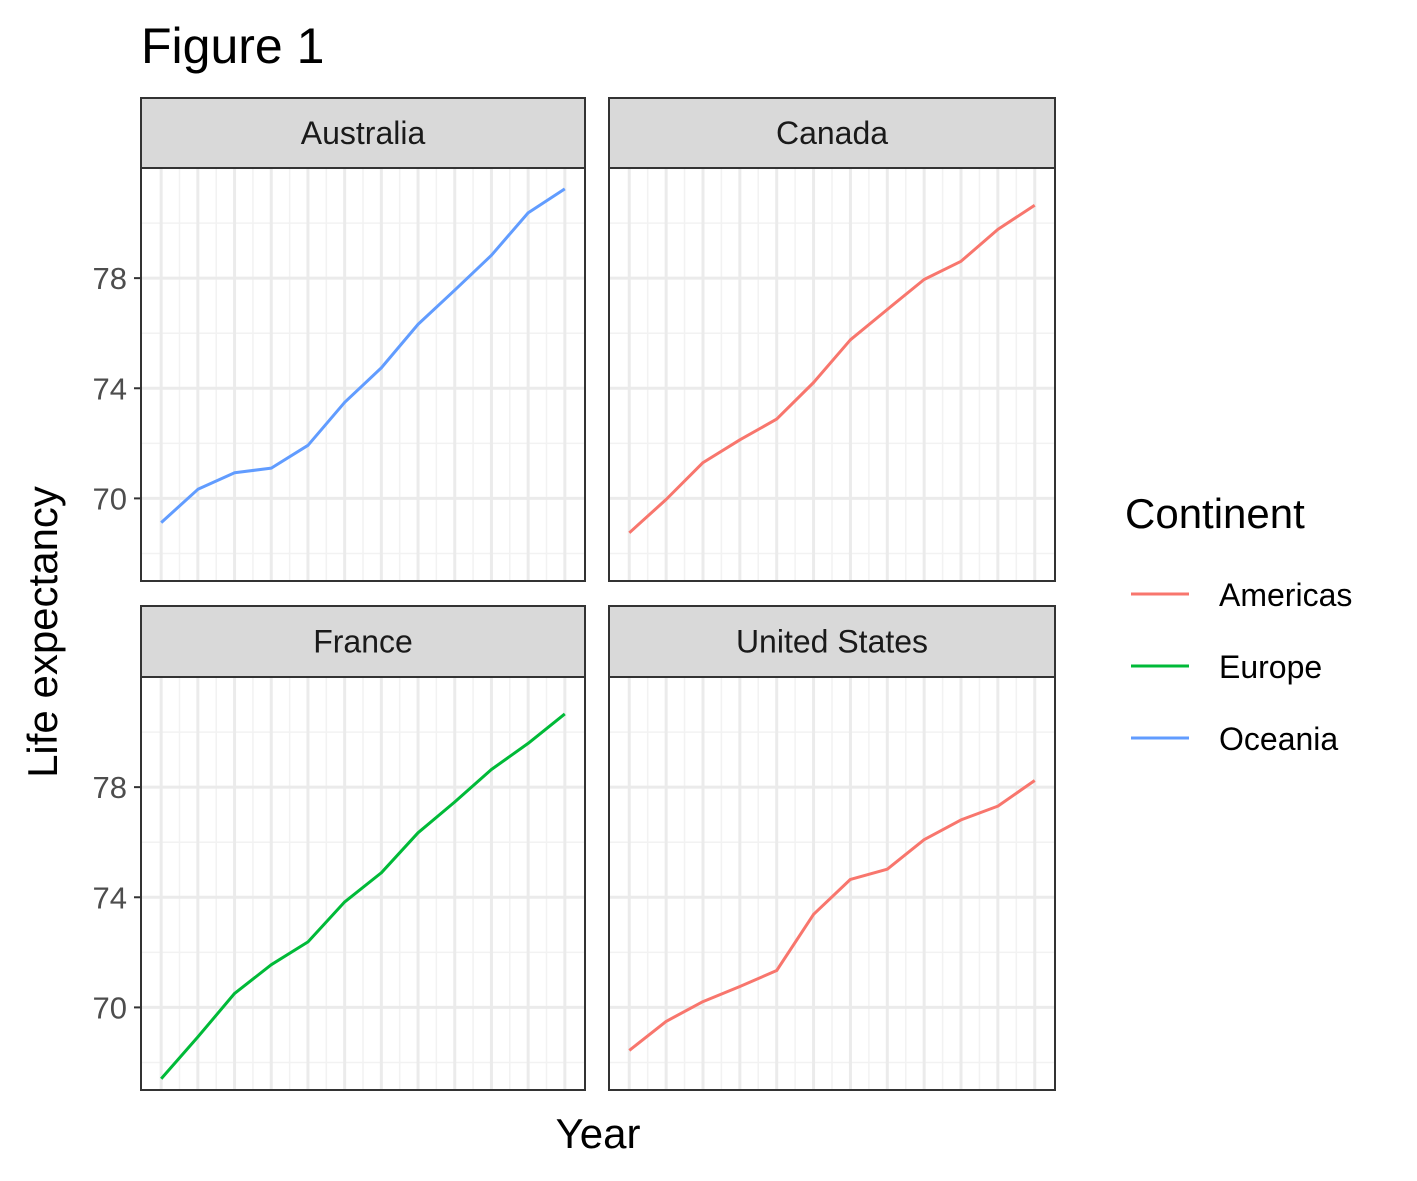 The width and height of the screenshot is (1417, 1181). Describe the element at coordinates (1270, 667) in the screenshot. I see `legend-label-europe: Europe` at that location.